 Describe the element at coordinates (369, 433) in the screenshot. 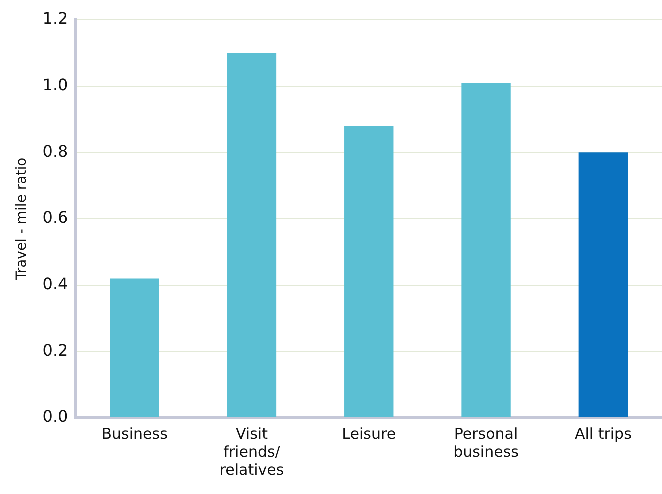

I see `x-tick-label: Leisure` at that location.